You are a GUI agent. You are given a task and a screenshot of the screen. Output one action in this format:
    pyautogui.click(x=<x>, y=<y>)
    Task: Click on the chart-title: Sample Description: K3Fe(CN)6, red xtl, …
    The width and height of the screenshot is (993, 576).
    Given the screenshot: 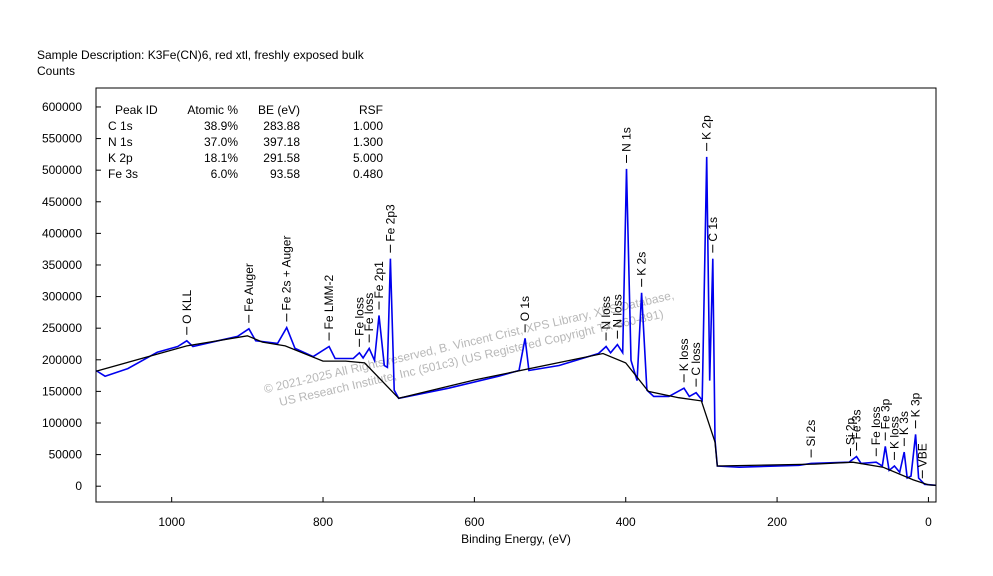 What is the action you would take?
    pyautogui.click(x=201, y=55)
    